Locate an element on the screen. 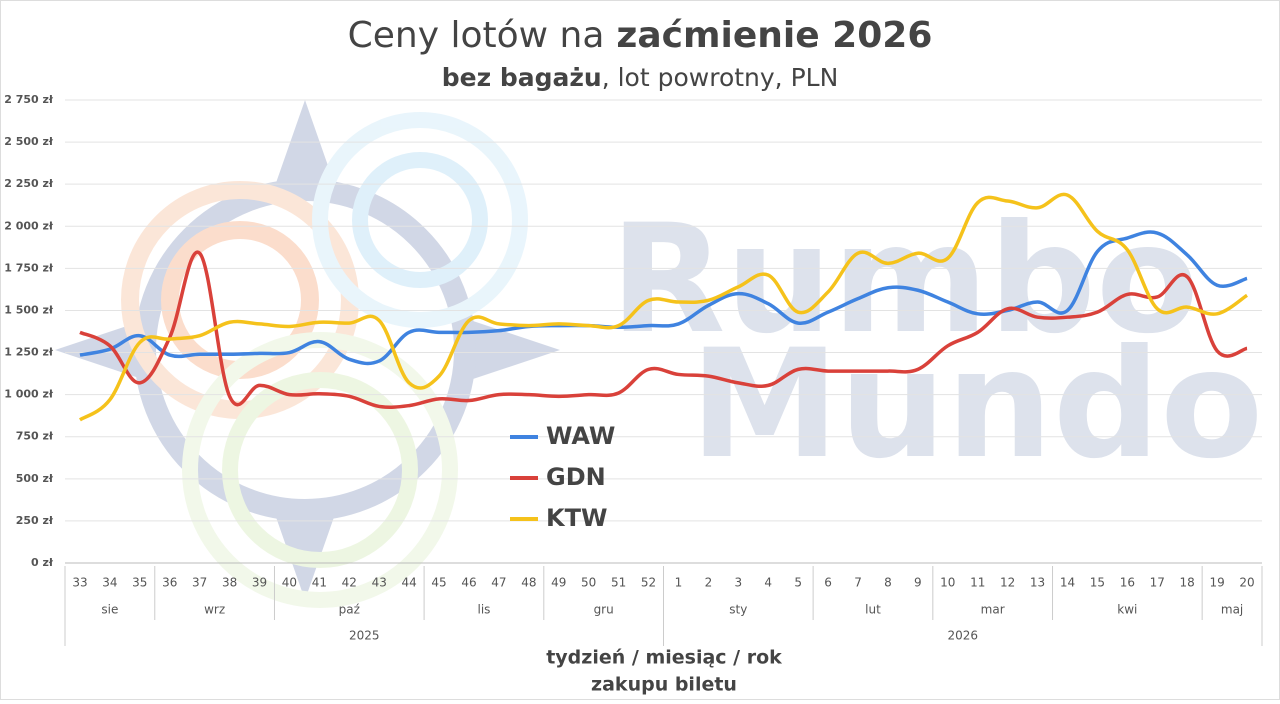 The height and width of the screenshot is (704, 1280). x-tick-label: 42 is located at coordinates (349, 583).